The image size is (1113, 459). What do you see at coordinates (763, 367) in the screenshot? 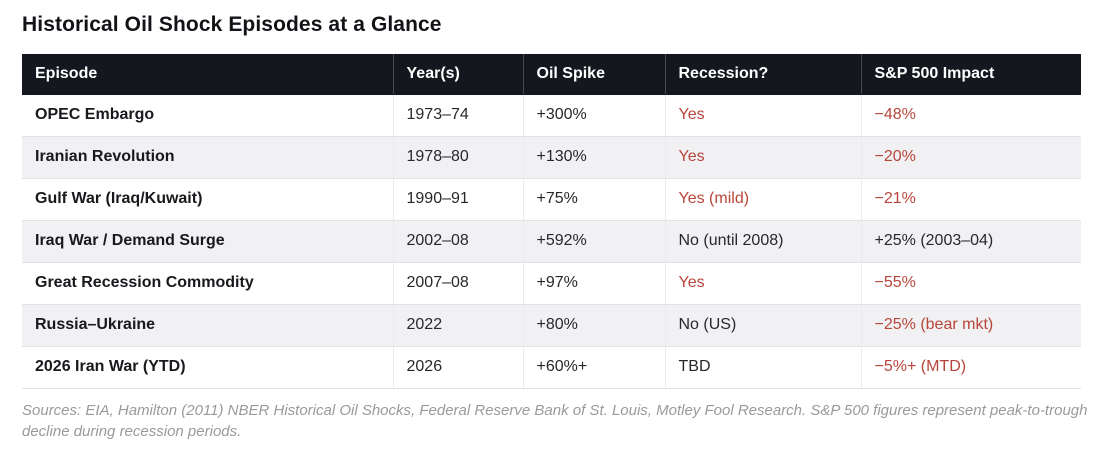
I see `cell-recession: TBD` at bounding box center [763, 367].